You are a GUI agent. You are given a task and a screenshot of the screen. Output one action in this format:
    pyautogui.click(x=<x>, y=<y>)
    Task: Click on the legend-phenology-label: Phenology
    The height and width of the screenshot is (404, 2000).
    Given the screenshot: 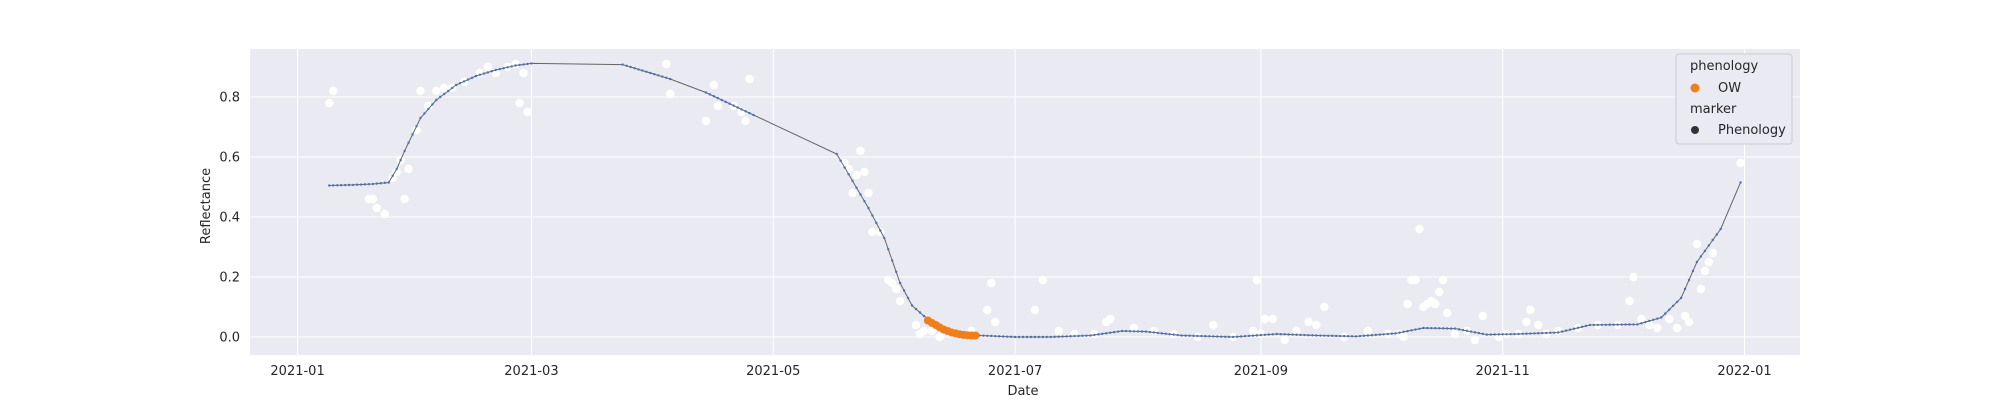 What is the action you would take?
    pyautogui.click(x=1752, y=130)
    